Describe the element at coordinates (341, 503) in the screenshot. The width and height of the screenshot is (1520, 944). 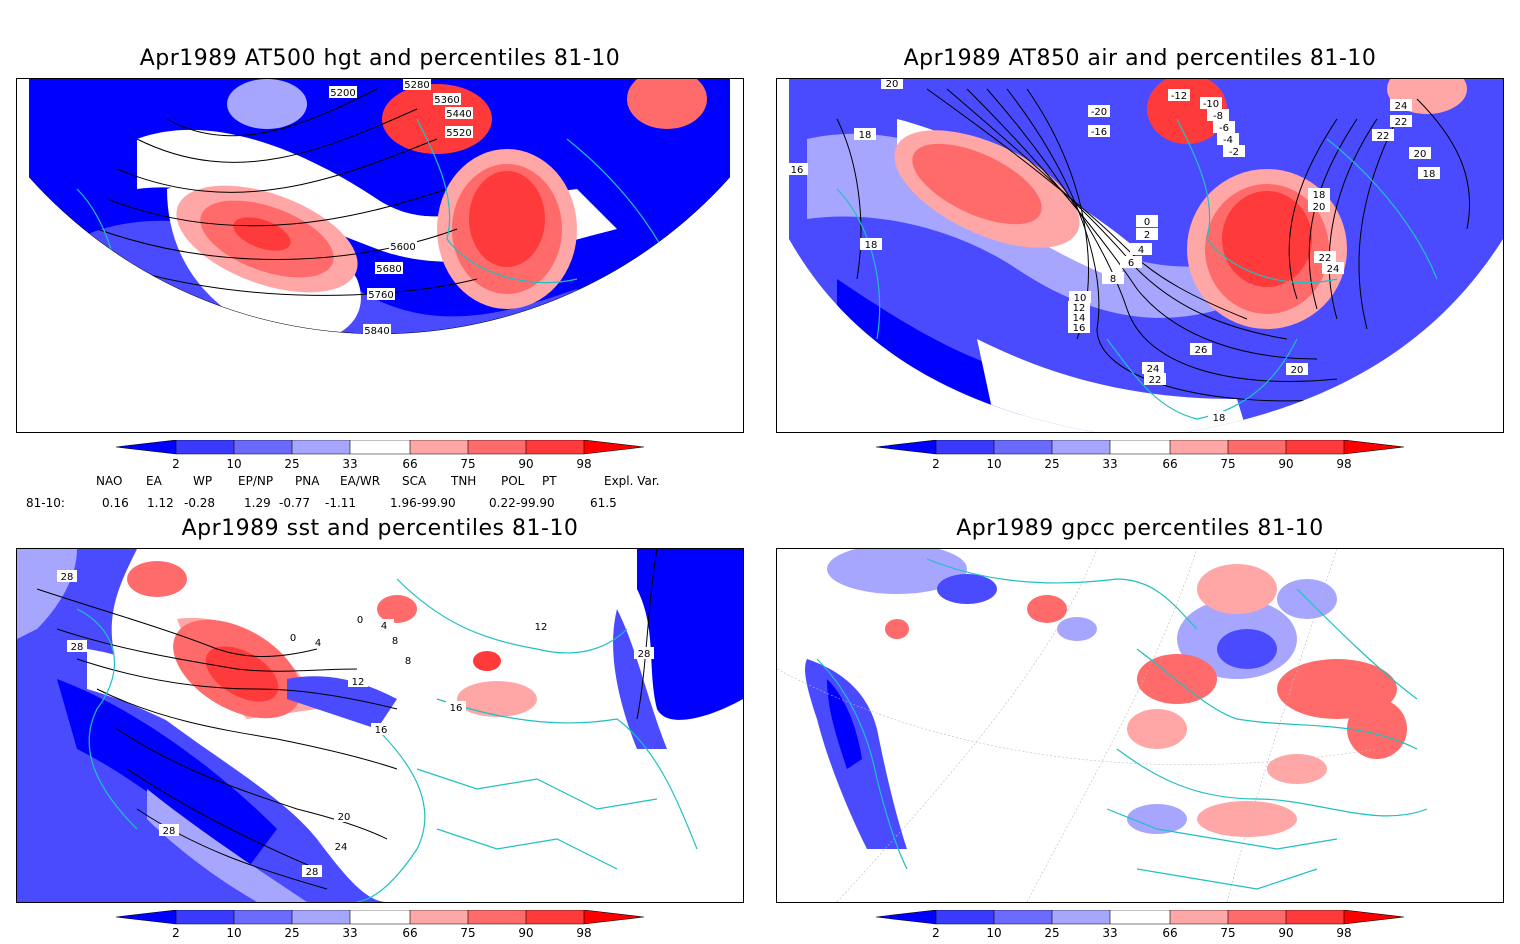
I see `index-value: -1.11` at that location.